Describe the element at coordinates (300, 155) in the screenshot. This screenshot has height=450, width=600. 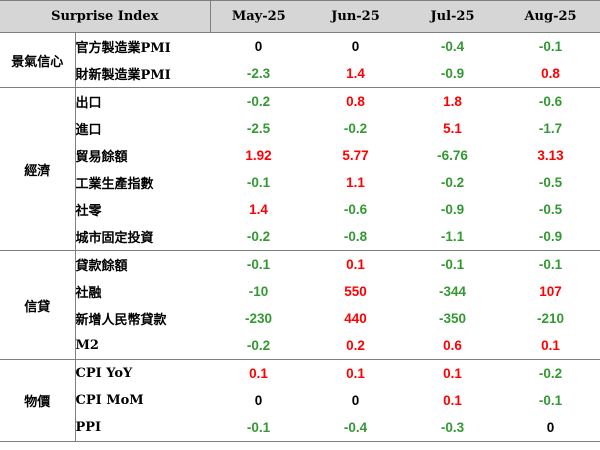
I see `table-row: 貿易餘額 1.92 5.77 -6.76 3.13` at that location.